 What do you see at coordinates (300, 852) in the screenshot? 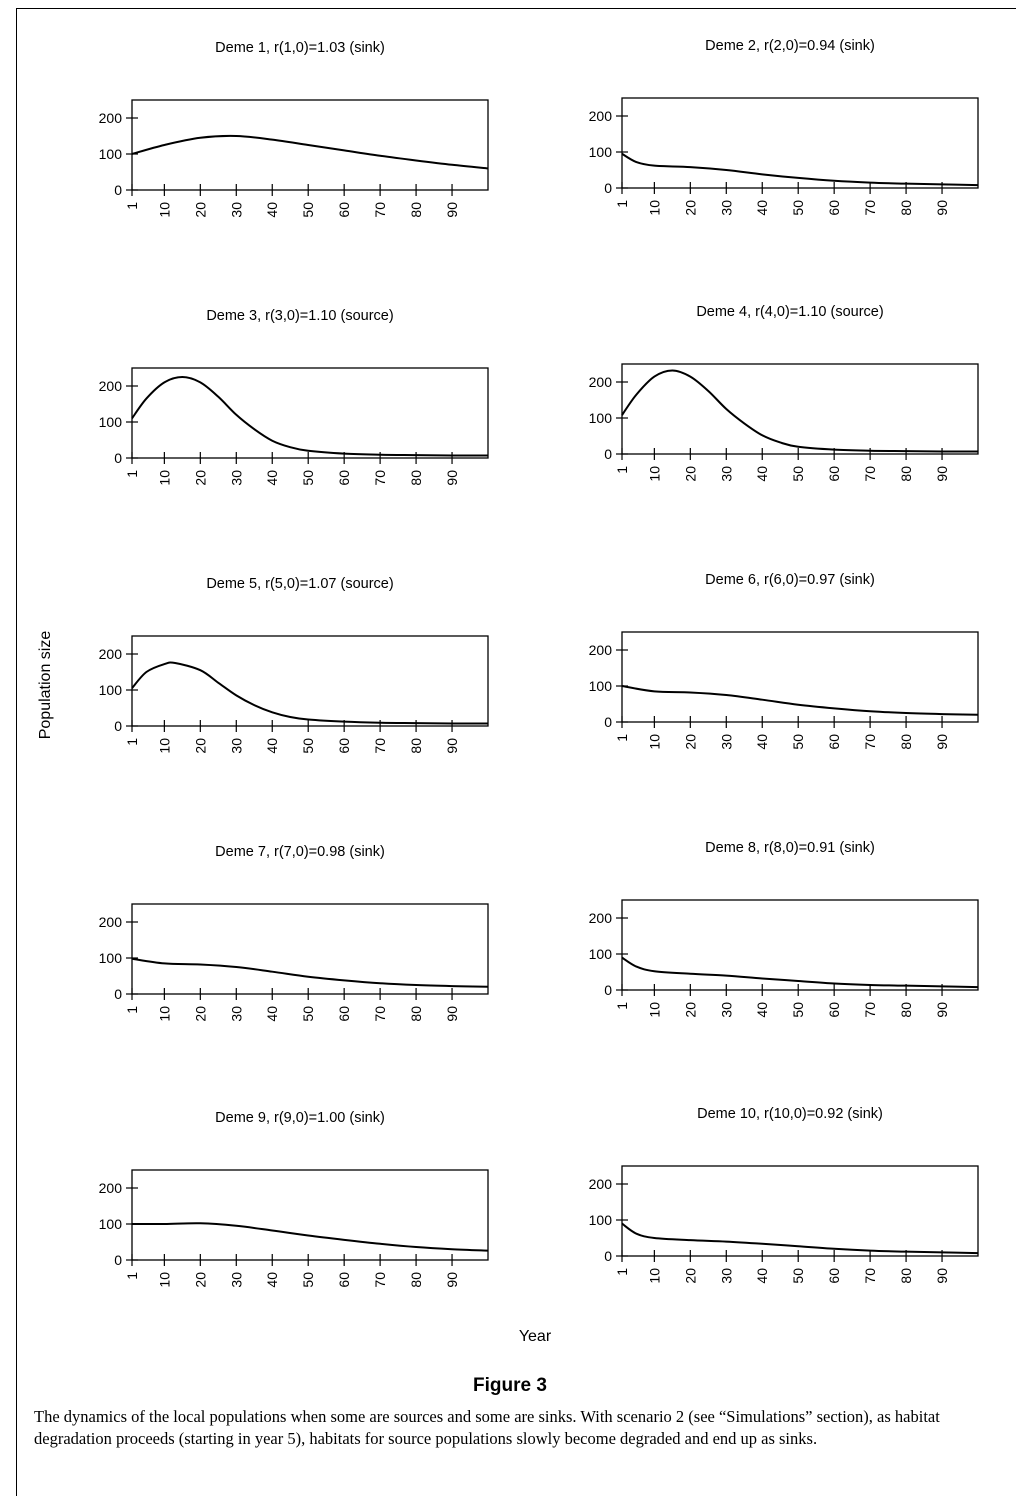
I see `chart-title: Deme 7, r(7,0)=0.98 (sink)` at bounding box center [300, 852].